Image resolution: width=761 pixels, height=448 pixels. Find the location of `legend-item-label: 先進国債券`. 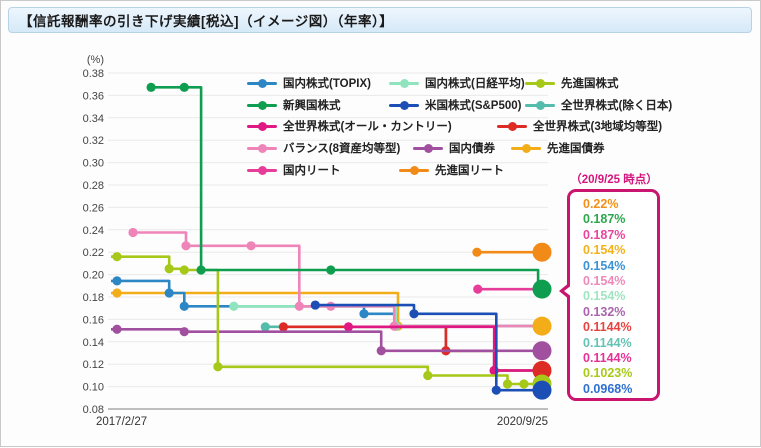

legend-item-label: 先進国債券 is located at coordinates (576, 149).